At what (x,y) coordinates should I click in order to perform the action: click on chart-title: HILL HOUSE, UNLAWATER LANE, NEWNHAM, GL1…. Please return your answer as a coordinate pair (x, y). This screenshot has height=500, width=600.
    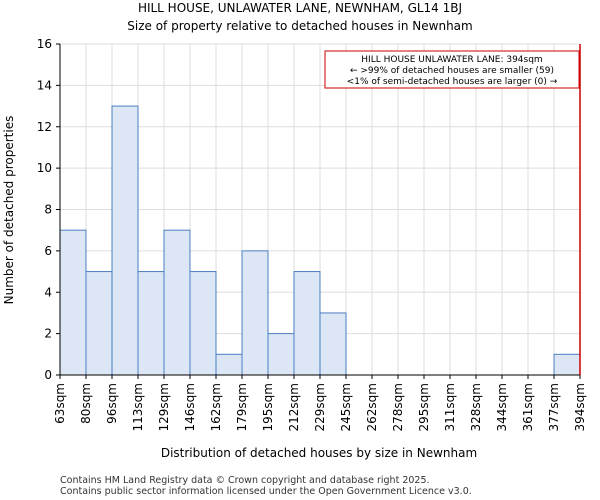
    Looking at the image, I should click on (300, 8).